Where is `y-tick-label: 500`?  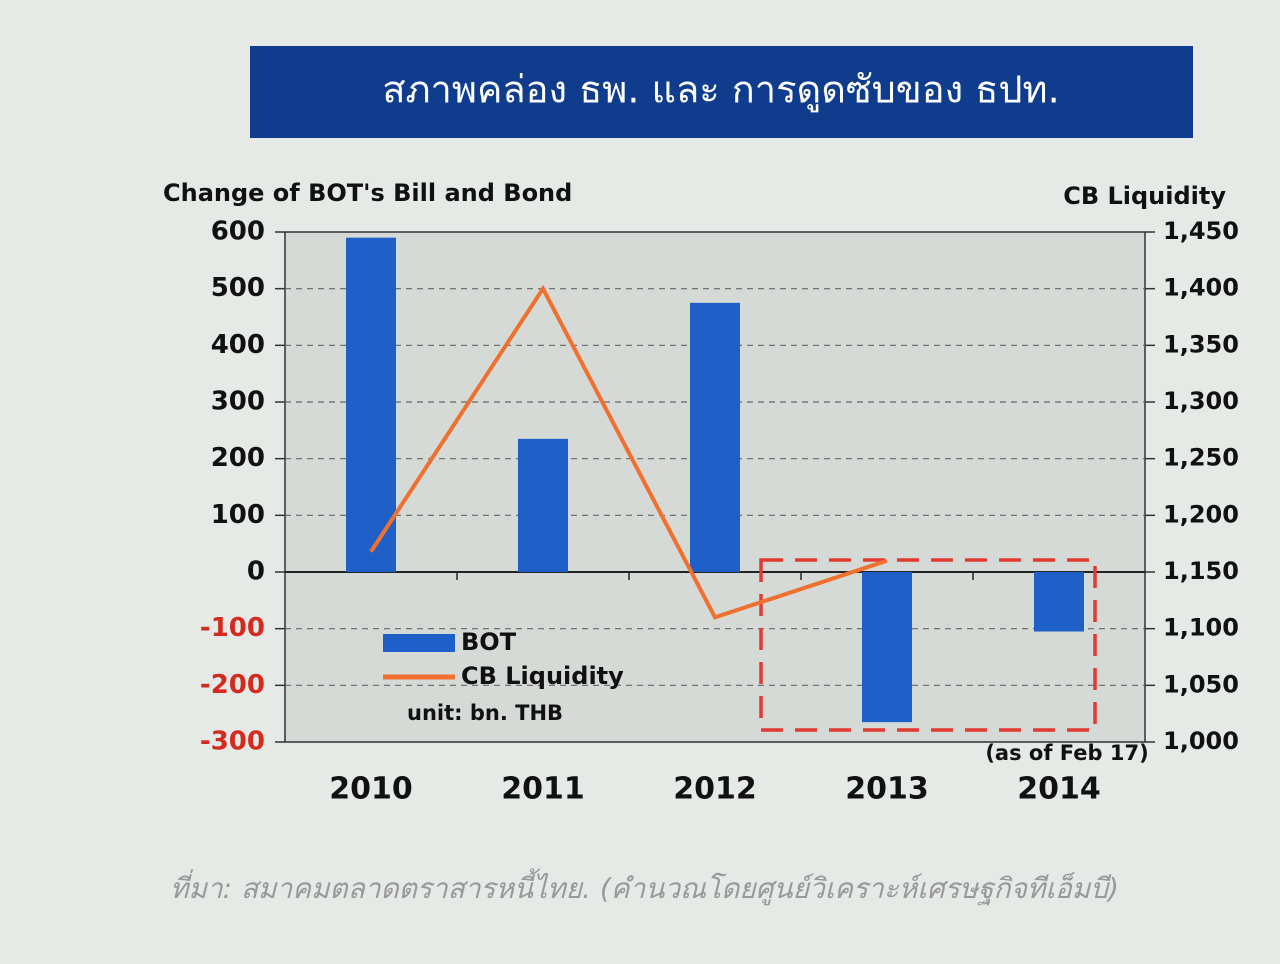
y-tick-label: 500 is located at coordinates (238, 288).